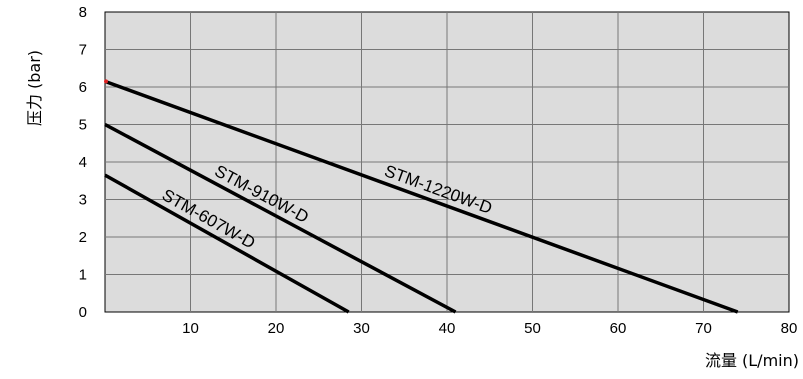 Image resolution: width=803 pixels, height=379 pixels. Describe the element at coordinates (190, 328) in the screenshot. I see `x-tick-label: 10` at that location.